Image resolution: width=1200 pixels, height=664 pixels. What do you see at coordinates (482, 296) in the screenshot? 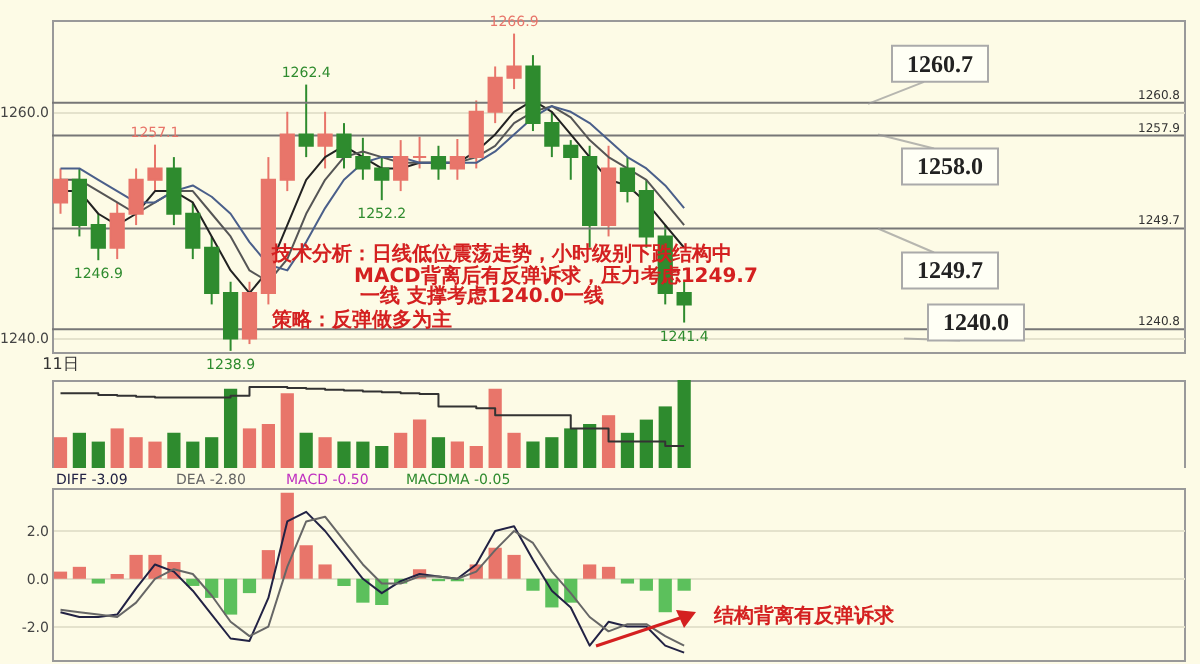
I see `annotation: 一线 支撑考虑1240.0一线` at bounding box center [482, 296].